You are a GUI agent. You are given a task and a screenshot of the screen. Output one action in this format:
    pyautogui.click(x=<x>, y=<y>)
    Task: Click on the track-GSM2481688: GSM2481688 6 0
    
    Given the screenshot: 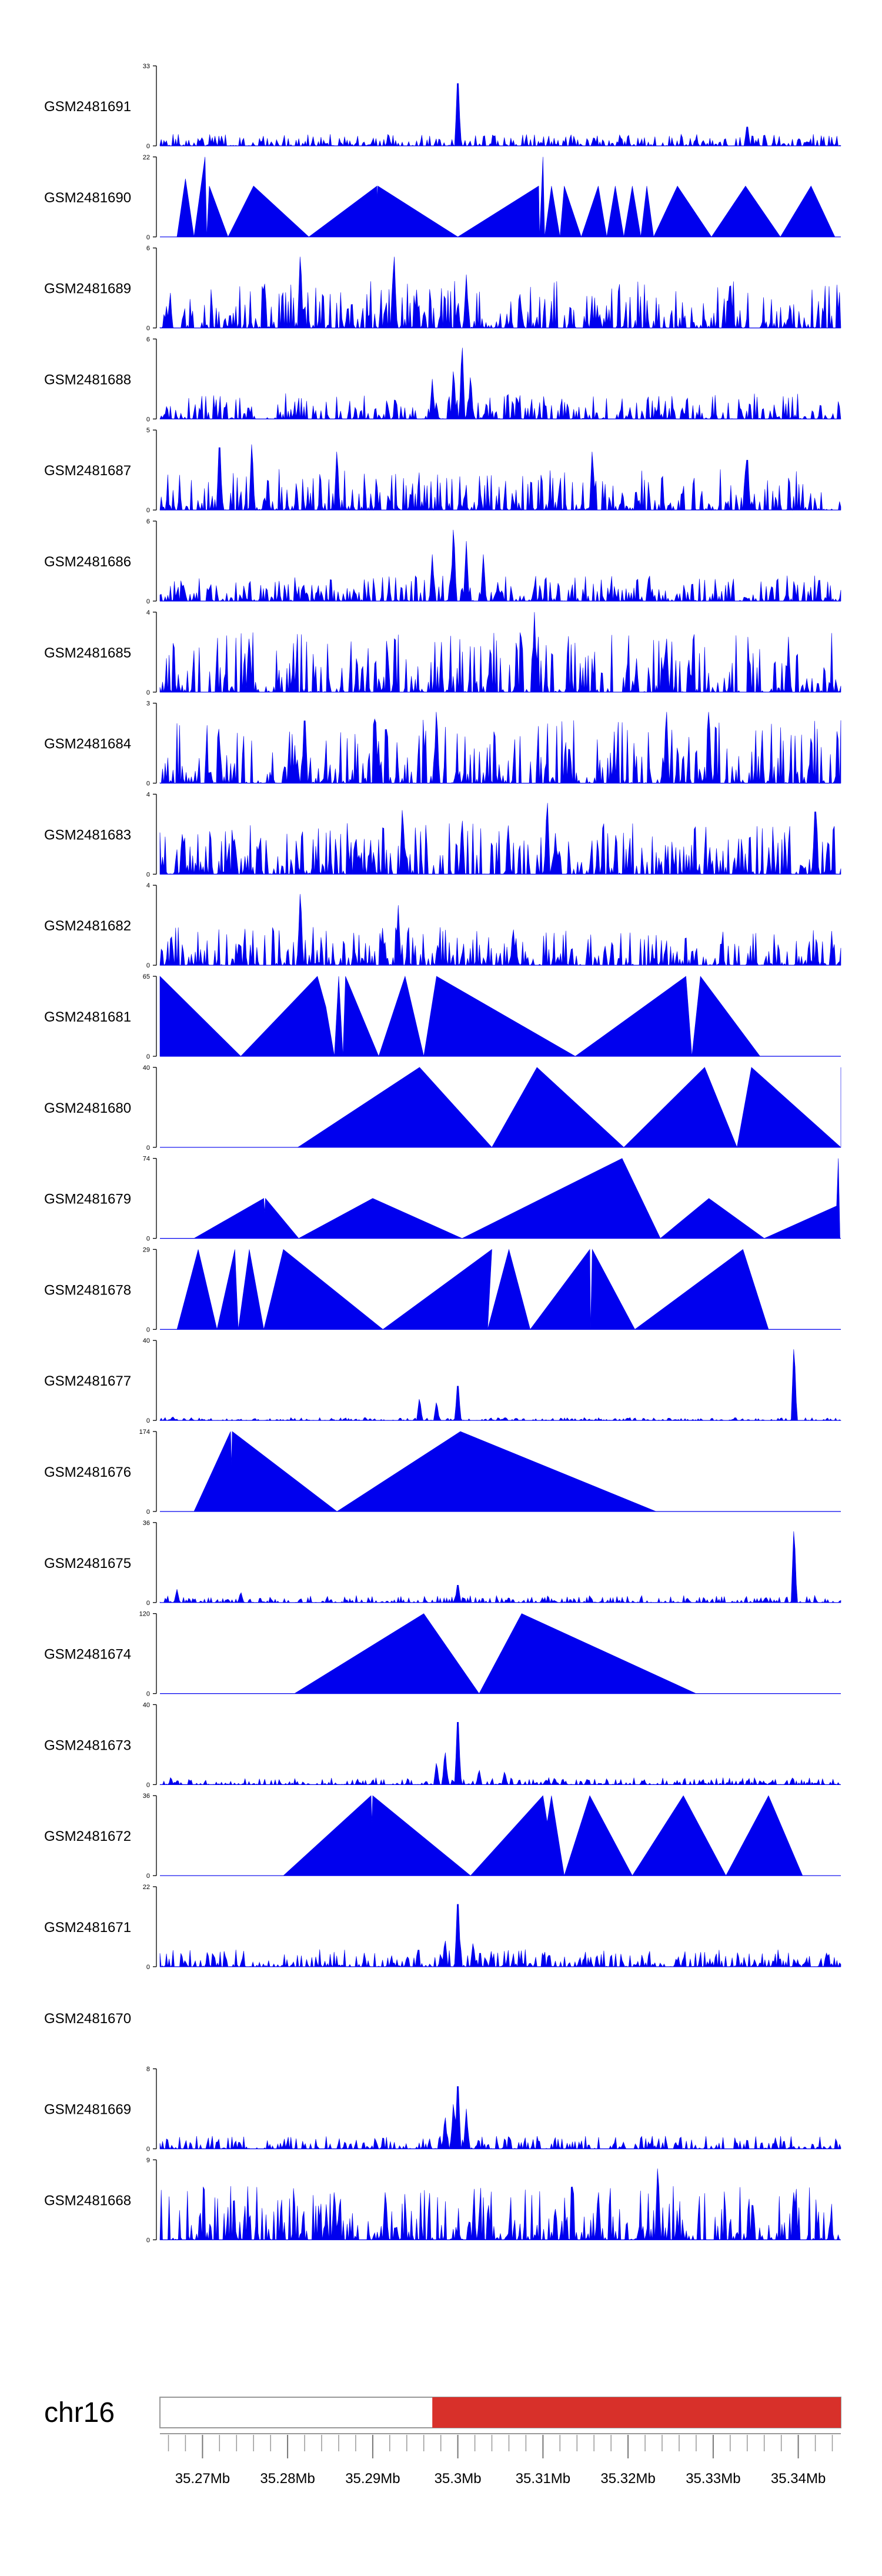 What is the action you would take?
    pyautogui.click(x=442, y=379)
    